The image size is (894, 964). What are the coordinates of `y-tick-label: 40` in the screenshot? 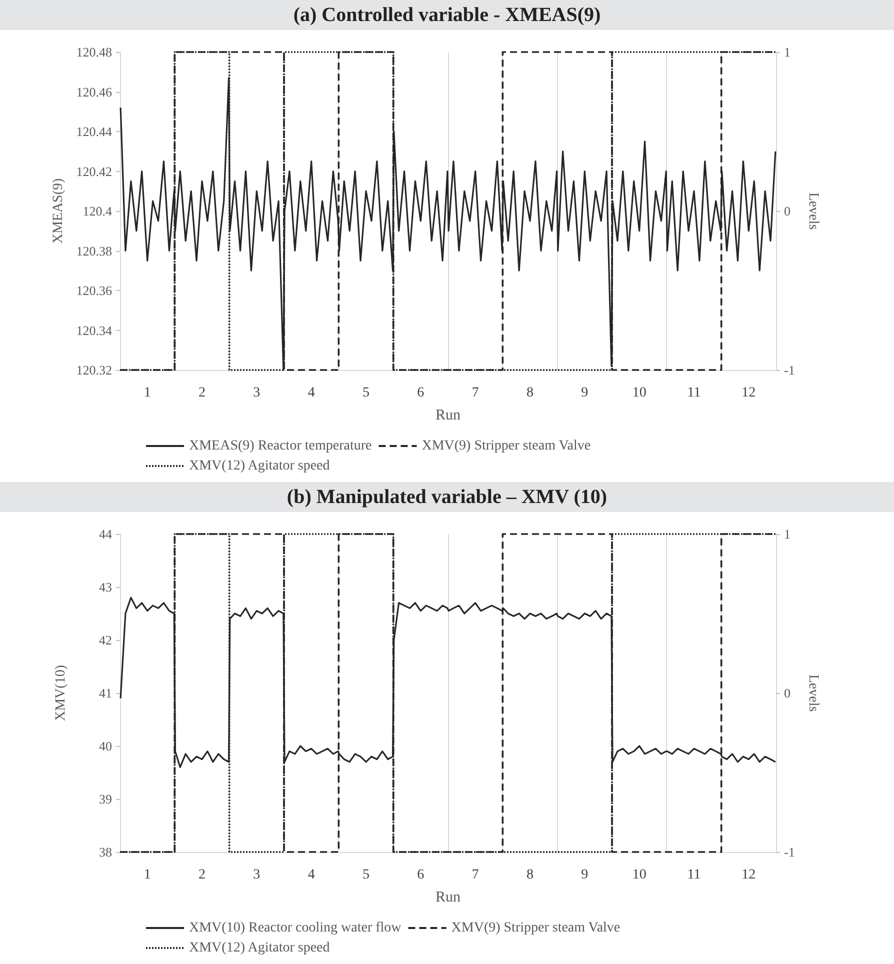 It's located at (105, 746).